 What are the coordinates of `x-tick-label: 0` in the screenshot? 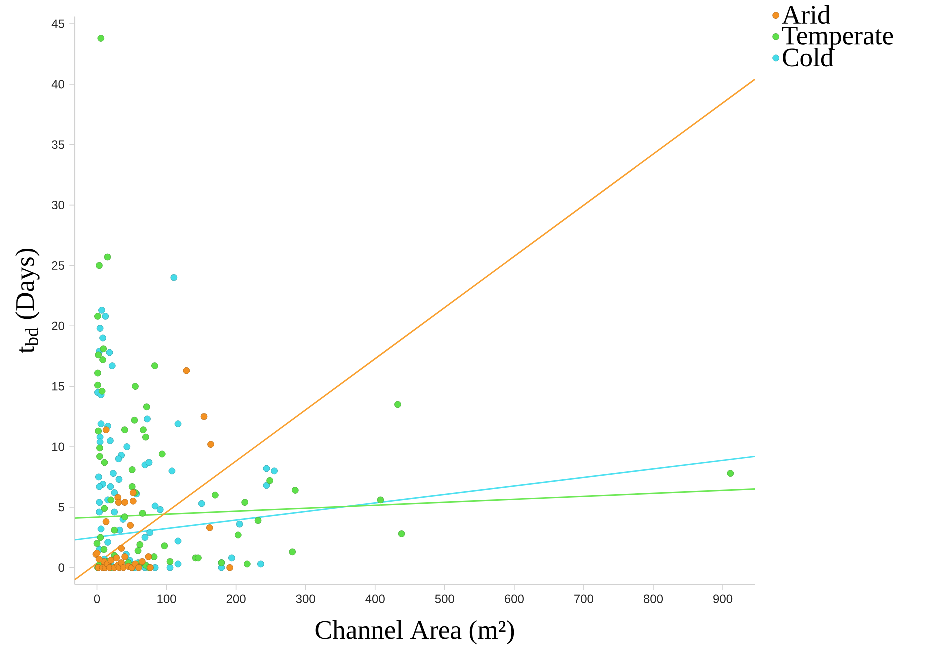 It's located at (97, 599).